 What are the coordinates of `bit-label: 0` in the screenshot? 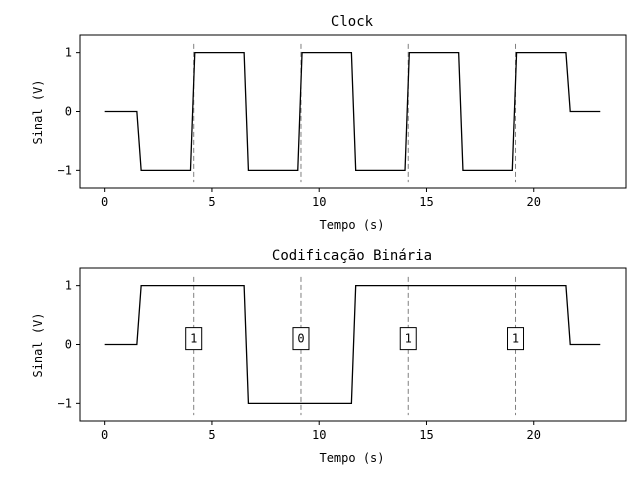 It's located at (301, 339).